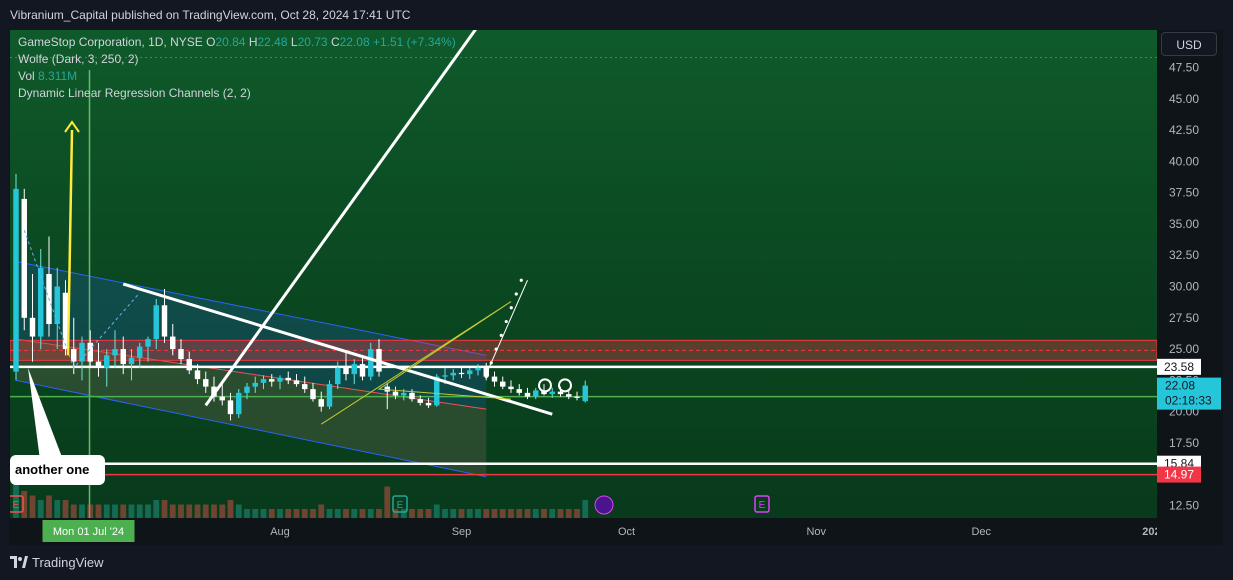  What do you see at coordinates (1180, 386) in the screenshot?
I see `price-tag-last: 22.08` at bounding box center [1180, 386].